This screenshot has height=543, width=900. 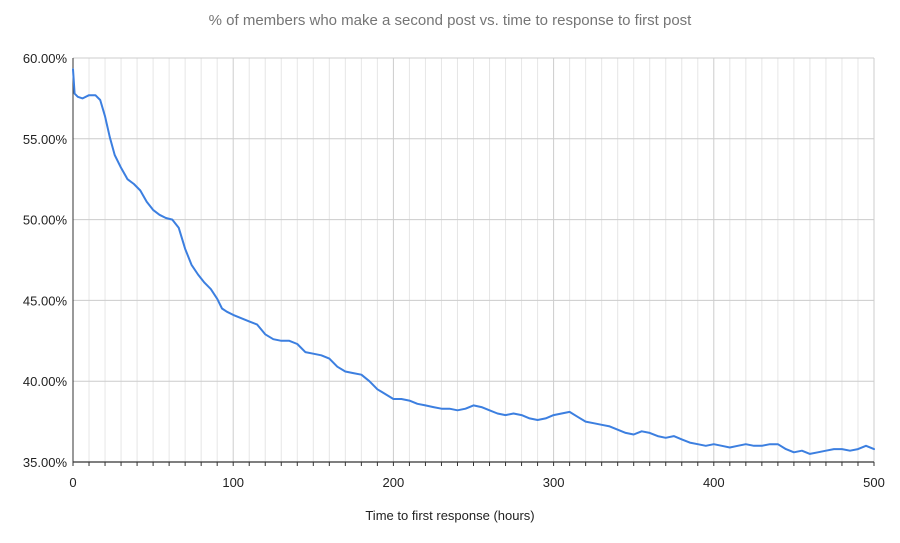 I want to click on x-axis-label: Time to first response (hours), so click(x=450, y=515).